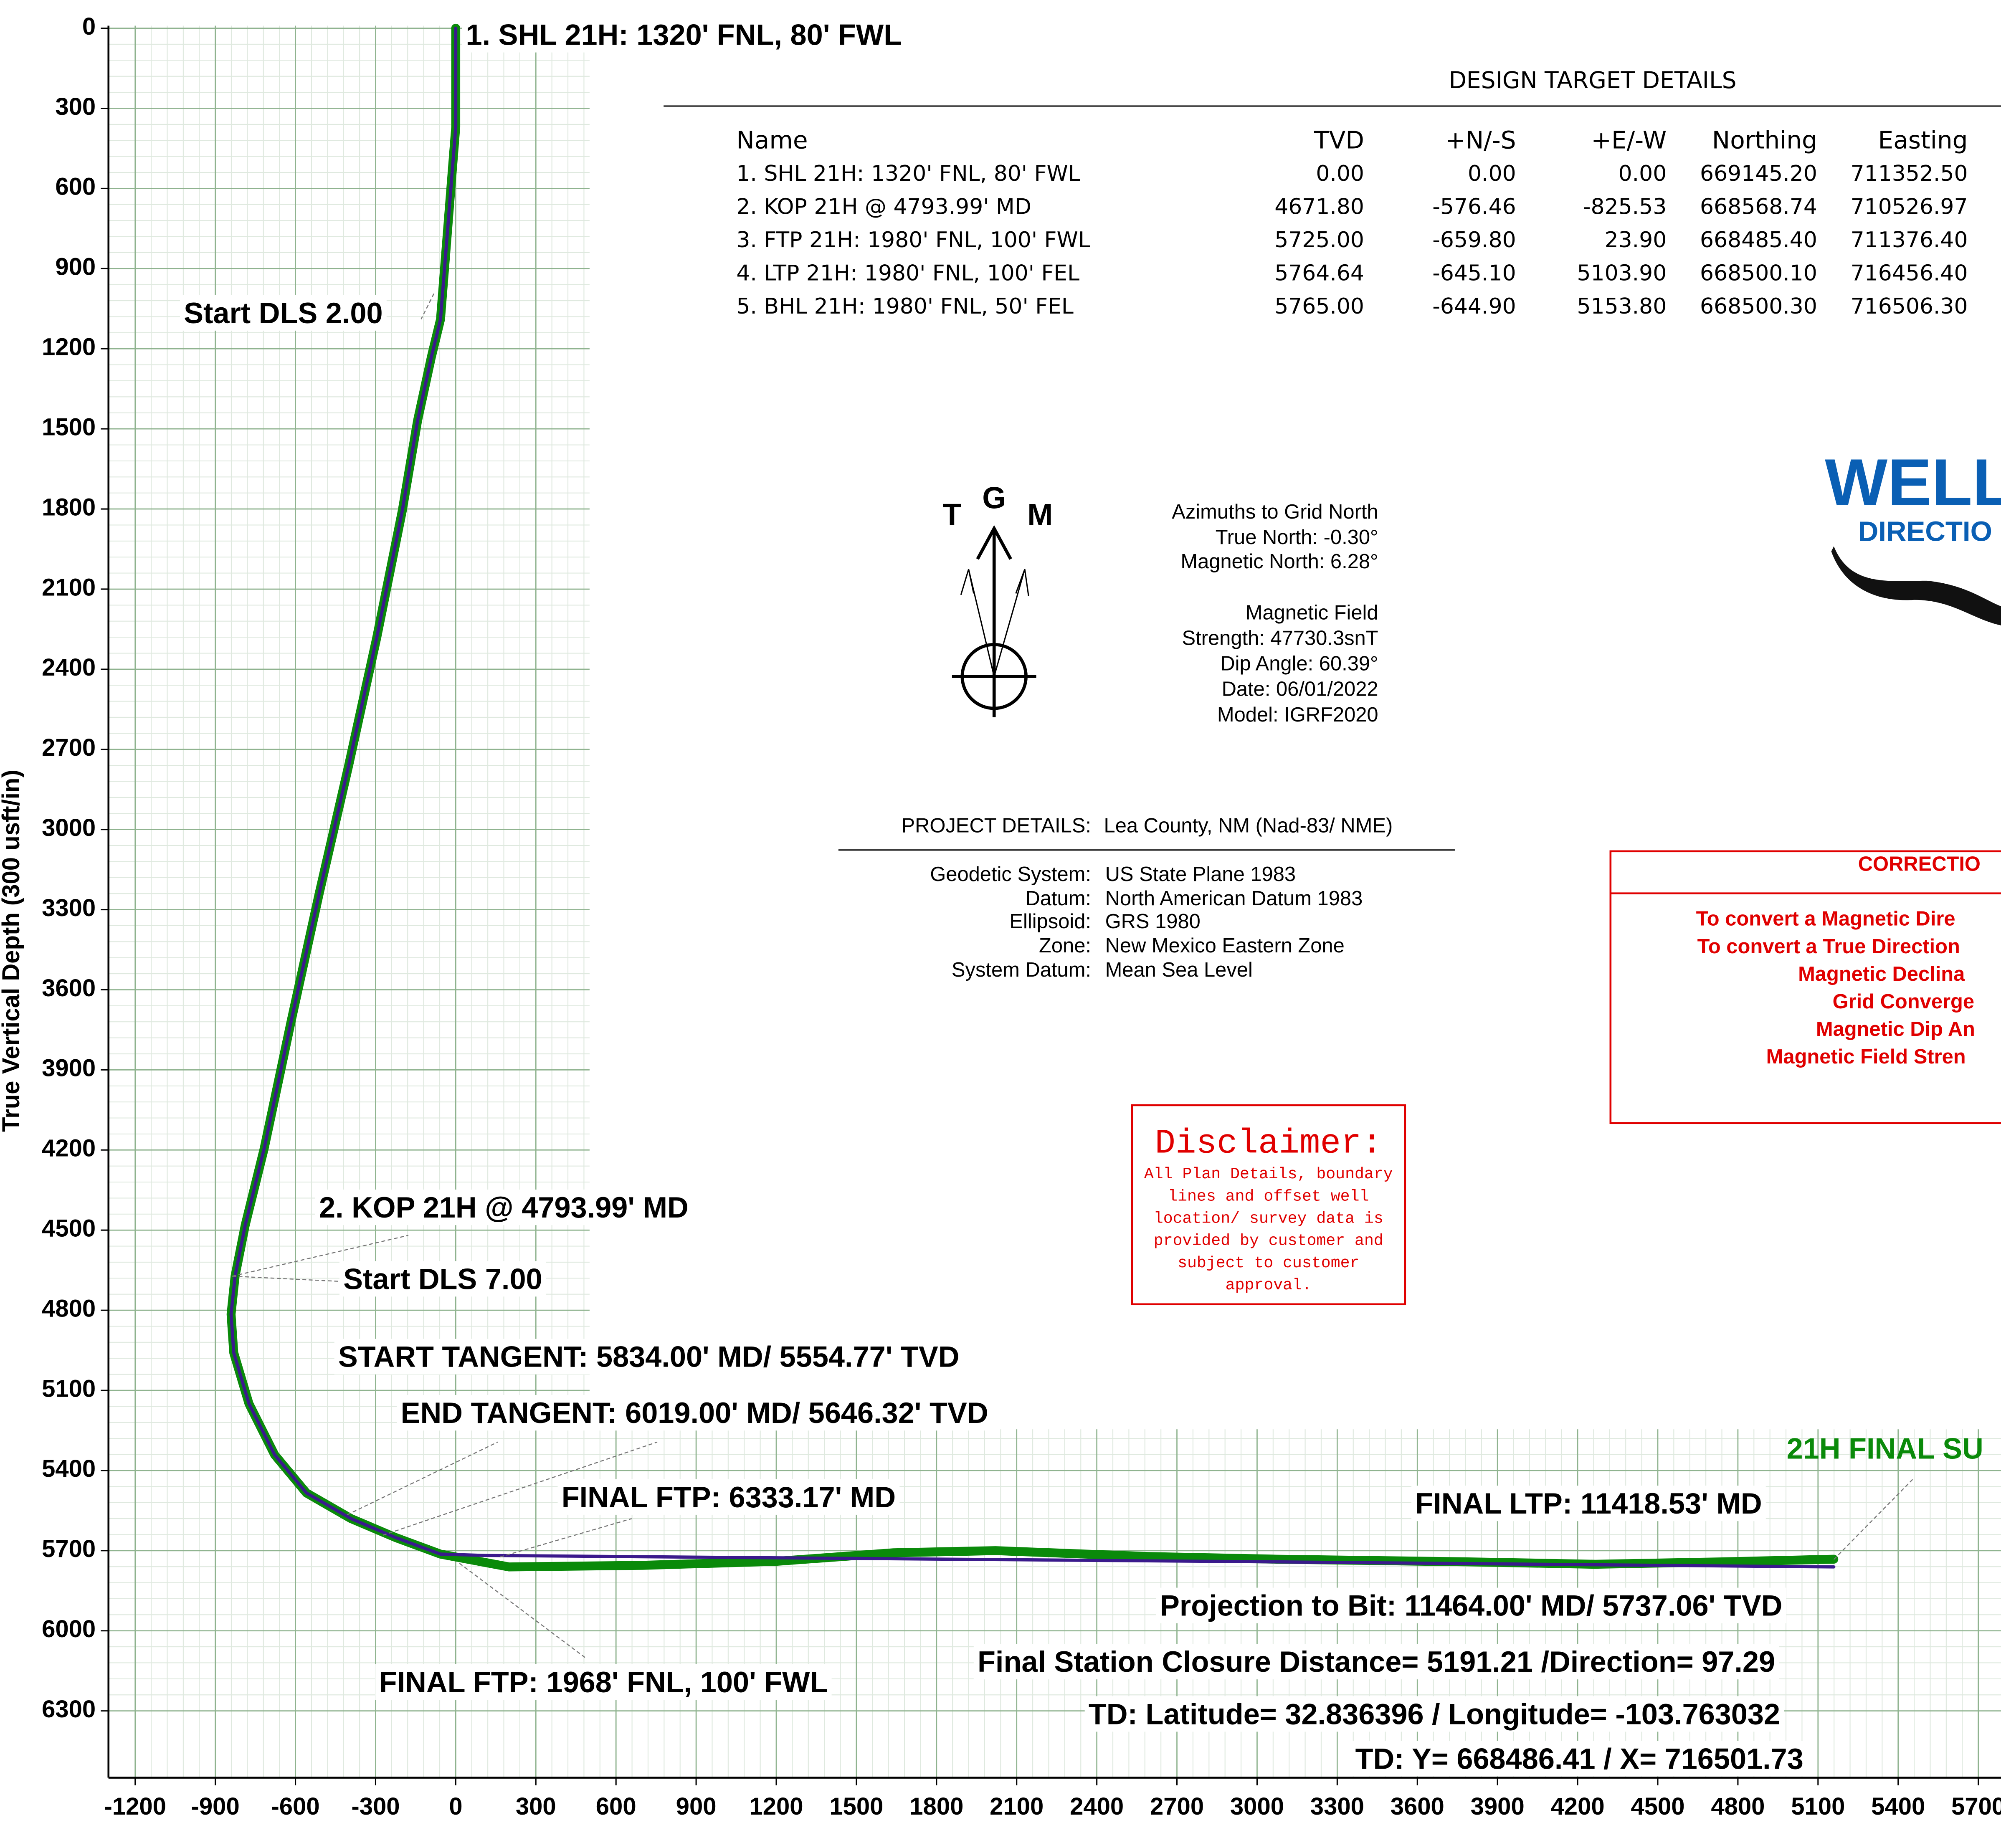 This screenshot has width=2001, height=1848. Describe the element at coordinates (1758, 173) in the screenshot. I see `table-cell: 669145.20` at that location.